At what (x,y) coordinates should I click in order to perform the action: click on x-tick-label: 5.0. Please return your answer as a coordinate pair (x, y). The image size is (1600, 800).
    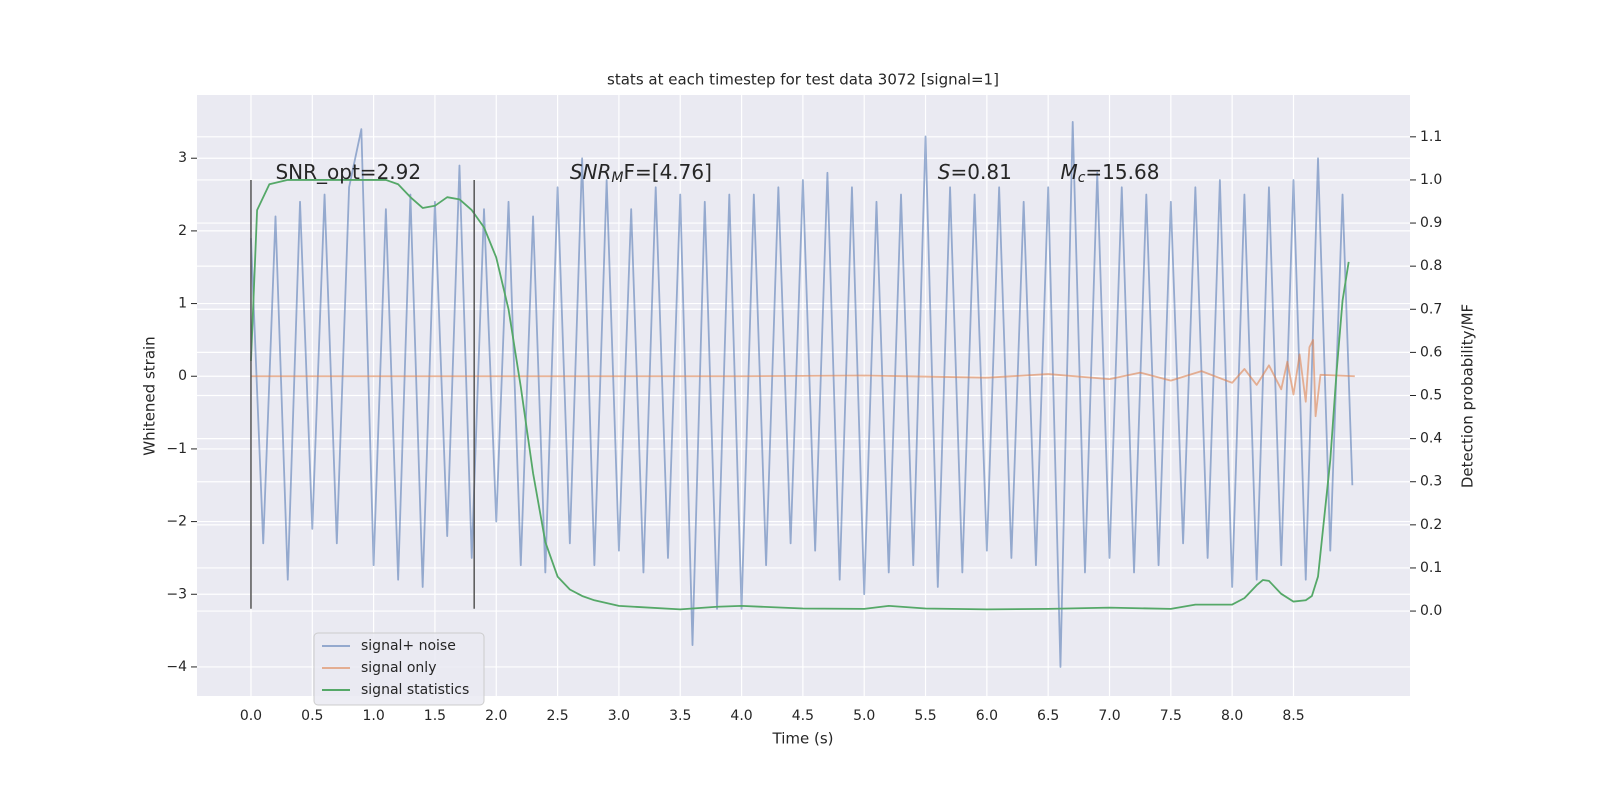
    Looking at the image, I should click on (864, 716).